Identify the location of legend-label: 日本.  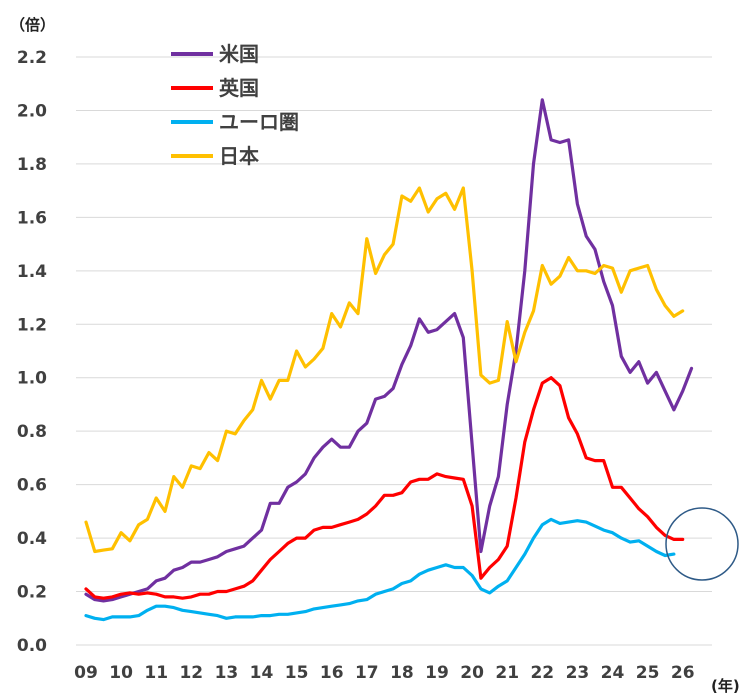
(239, 156).